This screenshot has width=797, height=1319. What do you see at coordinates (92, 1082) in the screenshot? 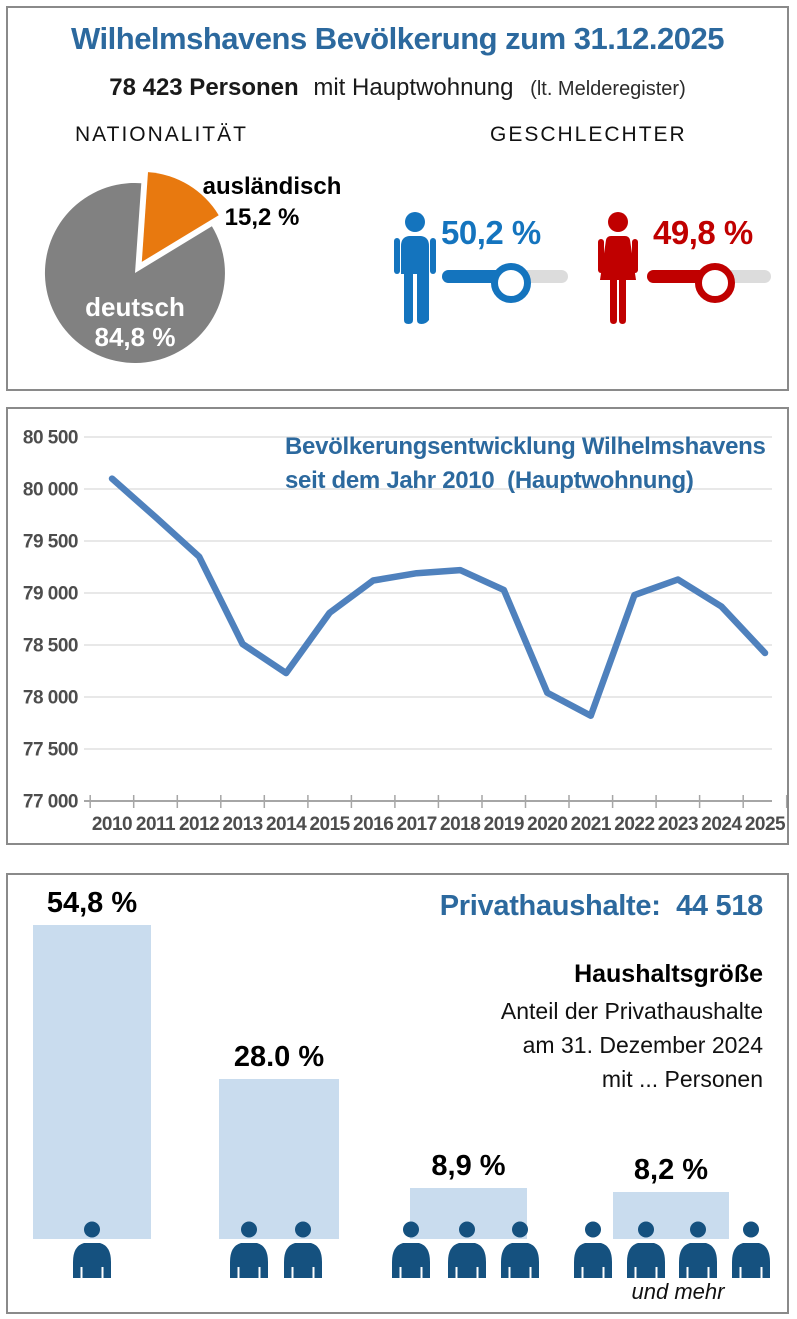
I see `household-bar-1person` at bounding box center [92, 1082].